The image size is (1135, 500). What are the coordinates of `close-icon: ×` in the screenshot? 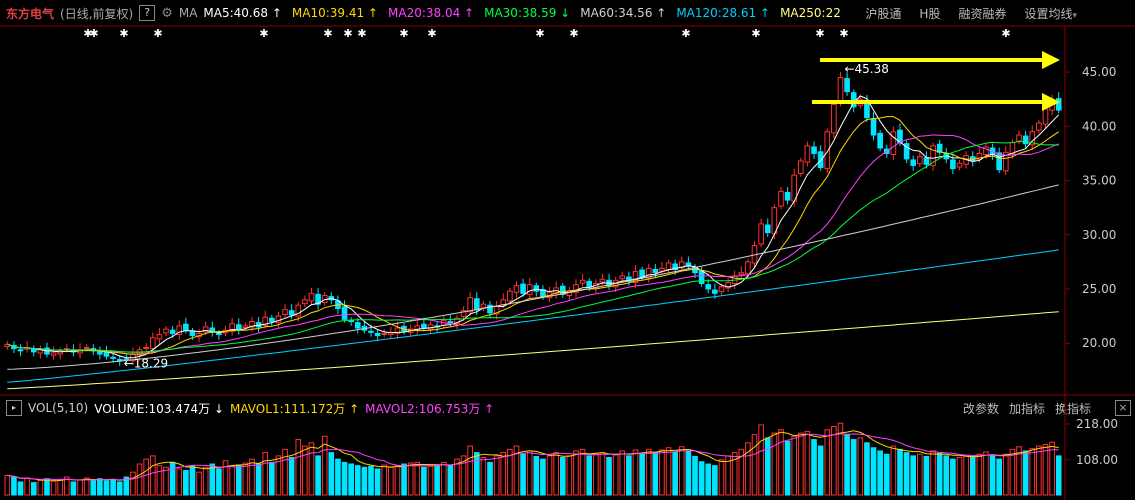 It's located at (1123, 408).